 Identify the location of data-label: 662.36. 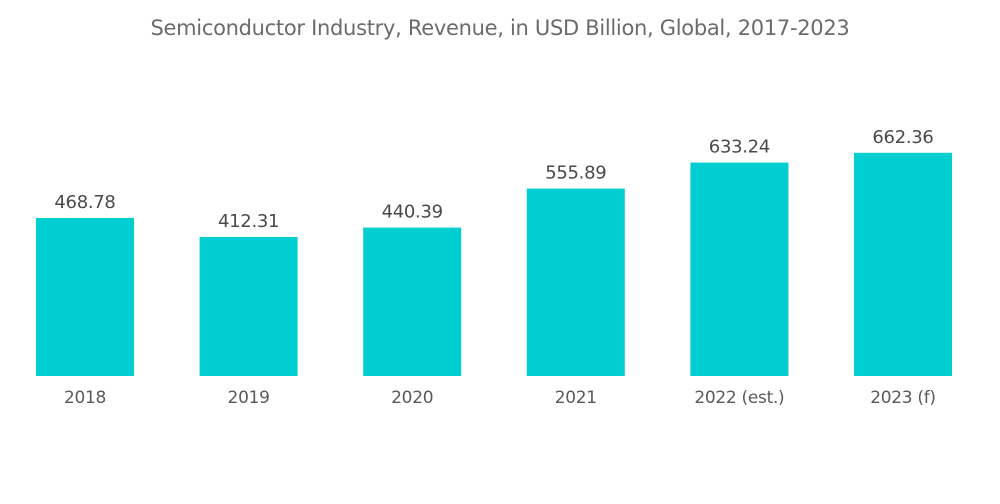
(902, 137).